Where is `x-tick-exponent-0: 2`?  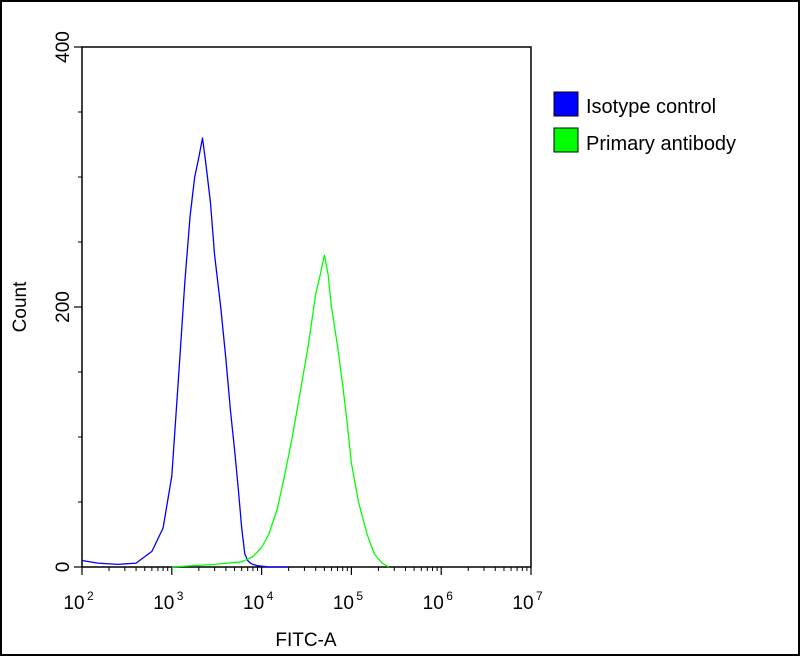
x-tick-exponent-0: 2 is located at coordinates (90, 596).